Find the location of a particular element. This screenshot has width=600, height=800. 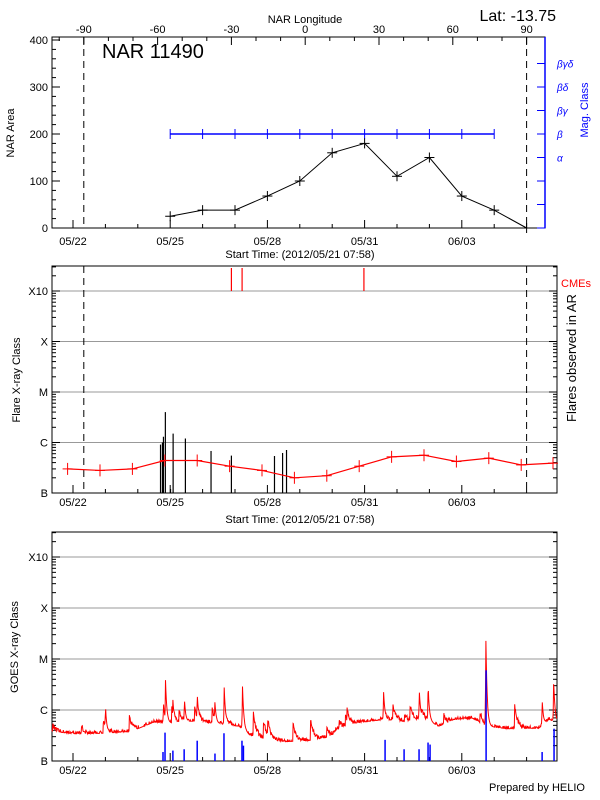

longitude-tick-label: -90 is located at coordinates (84, 30).